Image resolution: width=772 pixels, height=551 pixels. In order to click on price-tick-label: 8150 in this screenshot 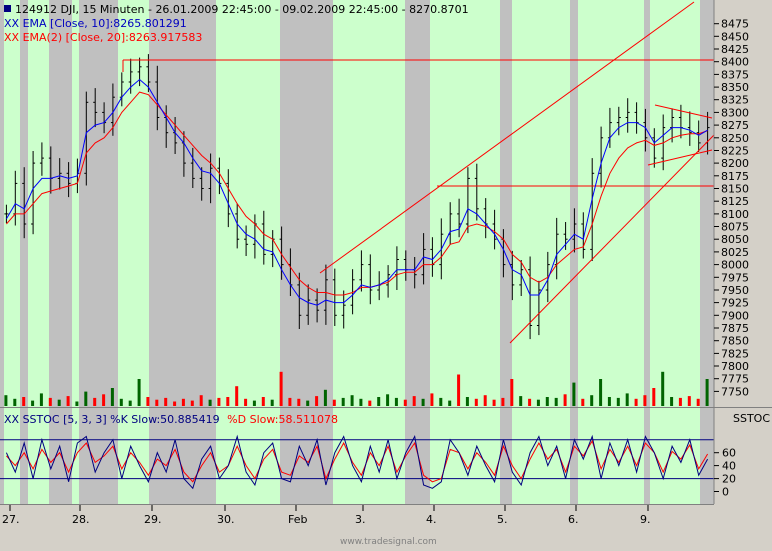, I will do `click(735, 189)`.